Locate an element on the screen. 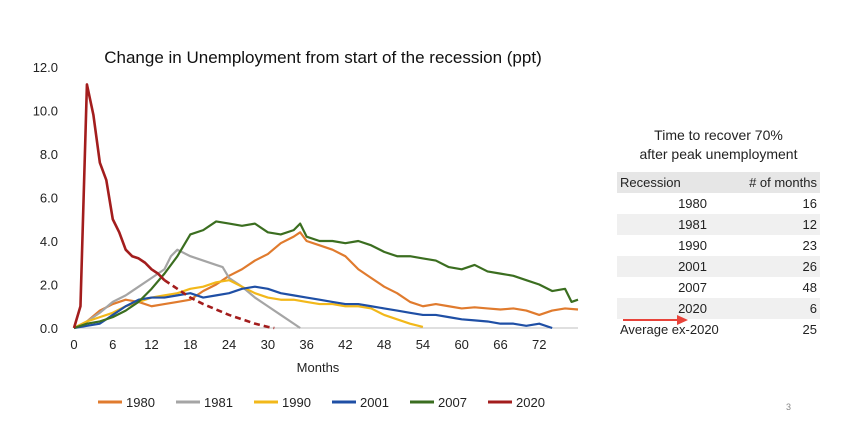 Image resolution: width=850 pixels, height=446 pixels. header-months: # of months is located at coordinates (783, 182).